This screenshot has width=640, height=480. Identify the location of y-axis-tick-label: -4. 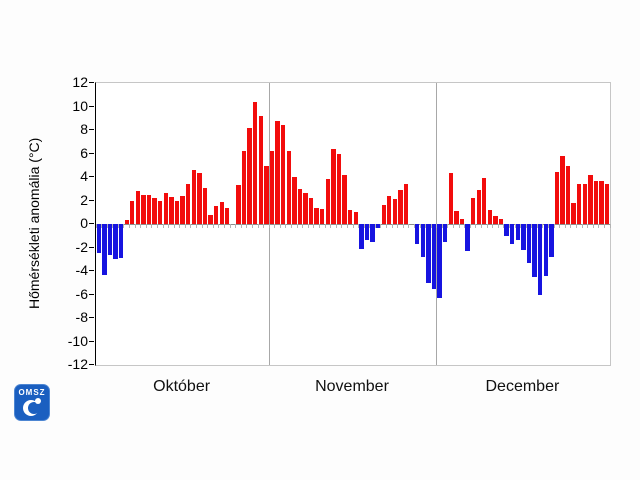
(81, 270).